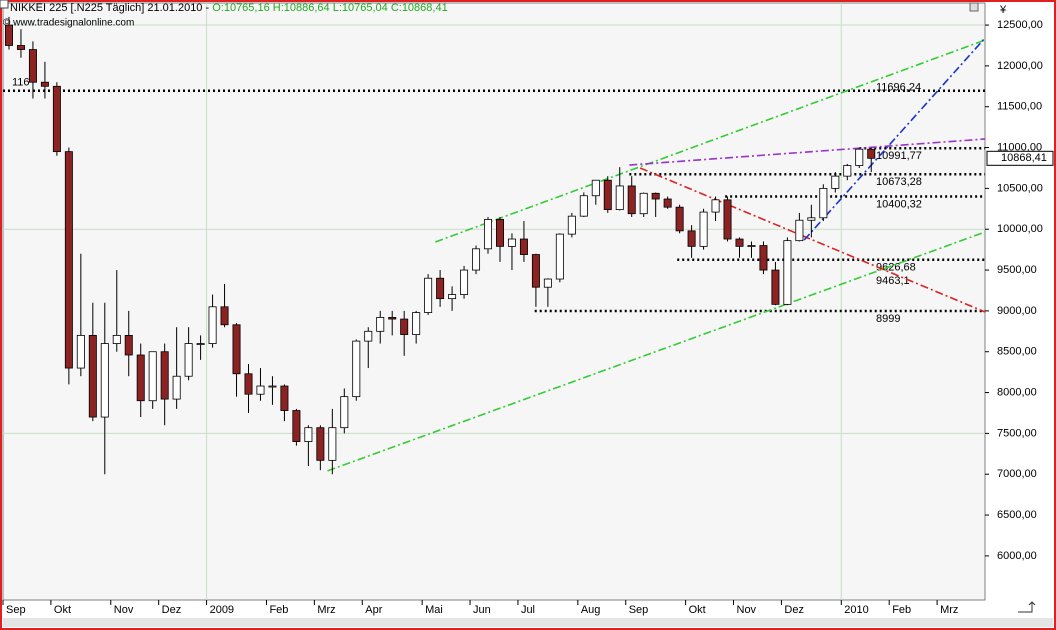 The width and height of the screenshot is (1056, 630). What do you see at coordinates (856, 610) in the screenshot?
I see `x-tick-label: 2010` at bounding box center [856, 610].